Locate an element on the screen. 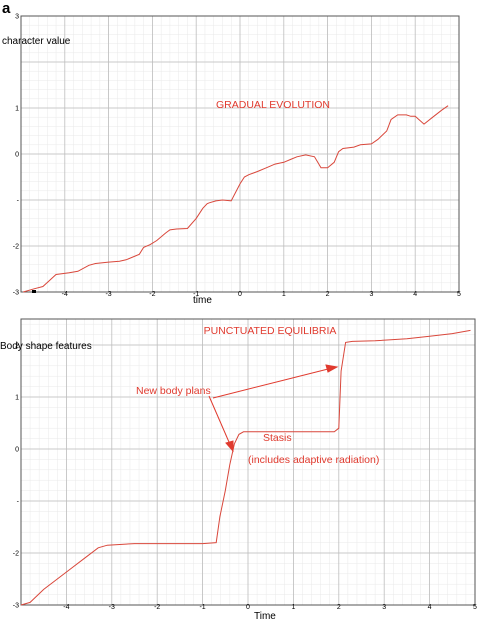 This screenshot has height=622, width=480. annotation-adaptive-radiation: (includes adaptive radiation) is located at coordinates (313, 460).